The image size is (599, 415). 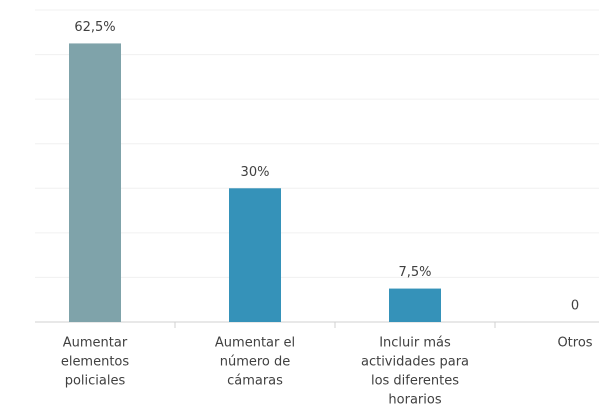 What do you see at coordinates (415, 362) in the screenshot?
I see `x-tick-label: actividades para` at bounding box center [415, 362].